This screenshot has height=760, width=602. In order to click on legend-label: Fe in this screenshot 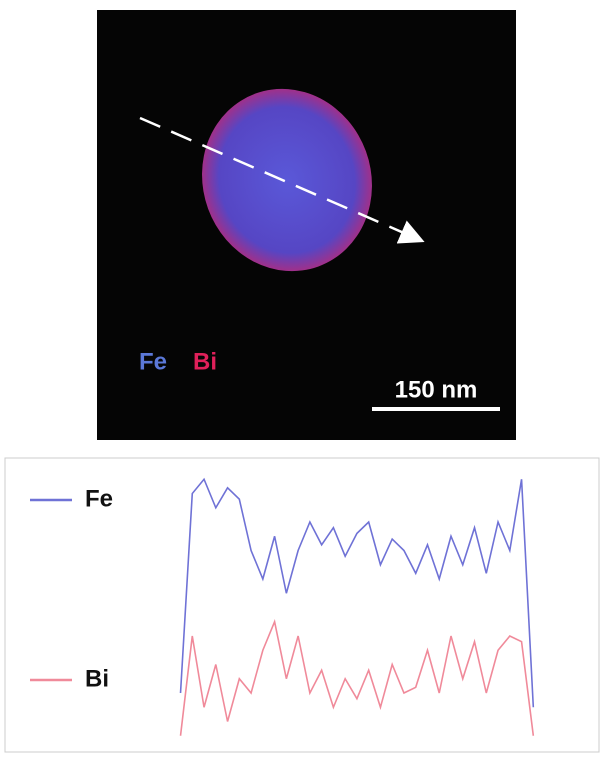, I will do `click(99, 498)`.